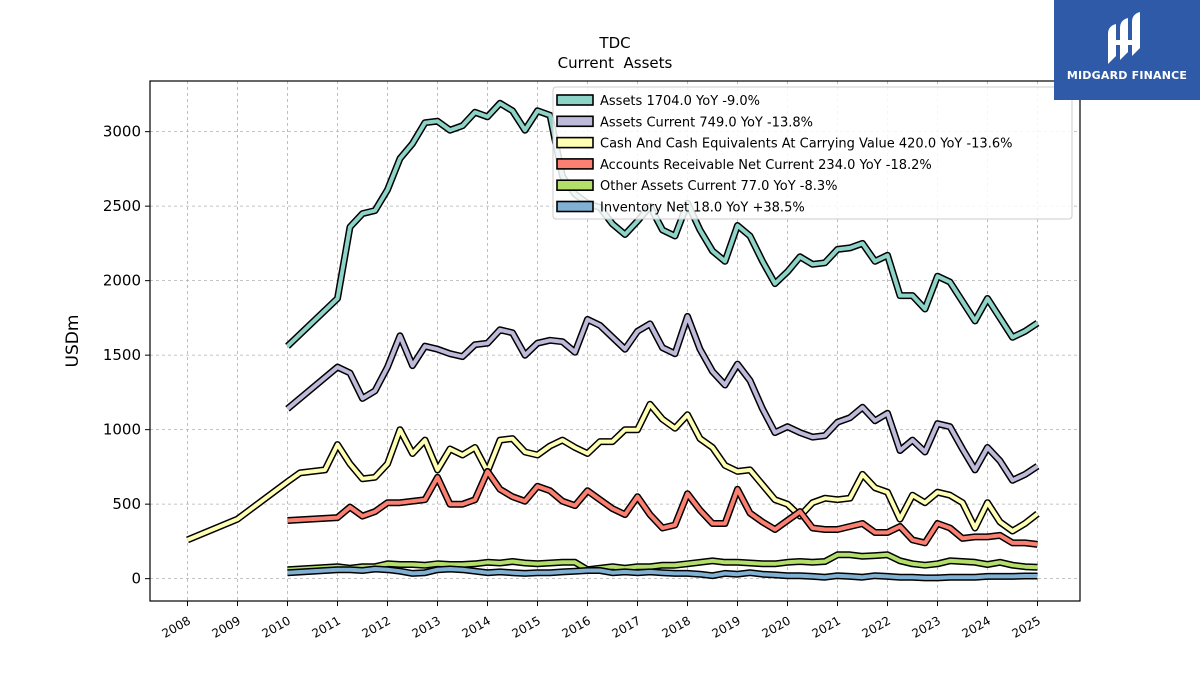 The image size is (1200, 675). What do you see at coordinates (376, 626) in the screenshot?
I see `x-tick-label: 2012` at bounding box center [376, 626].